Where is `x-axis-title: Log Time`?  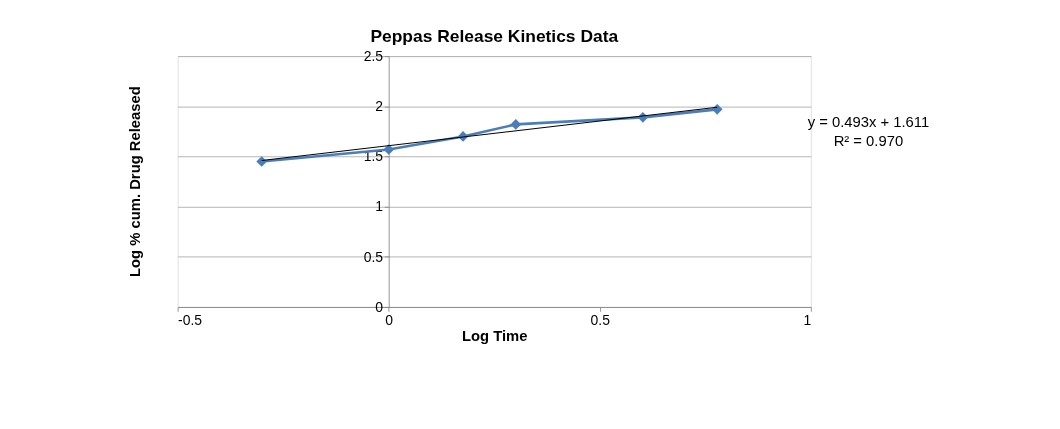 x-axis-title: Log Time is located at coordinates (494, 335).